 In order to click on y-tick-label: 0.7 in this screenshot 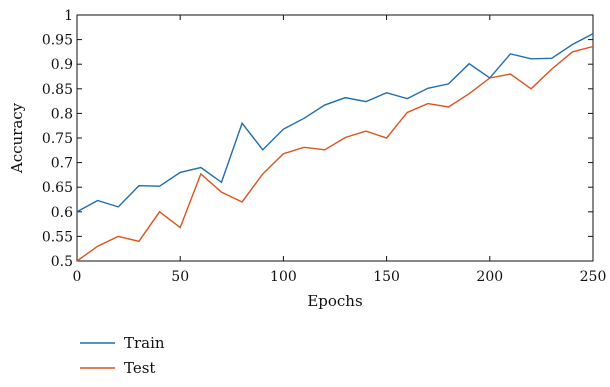, I will do `click(62, 164)`.